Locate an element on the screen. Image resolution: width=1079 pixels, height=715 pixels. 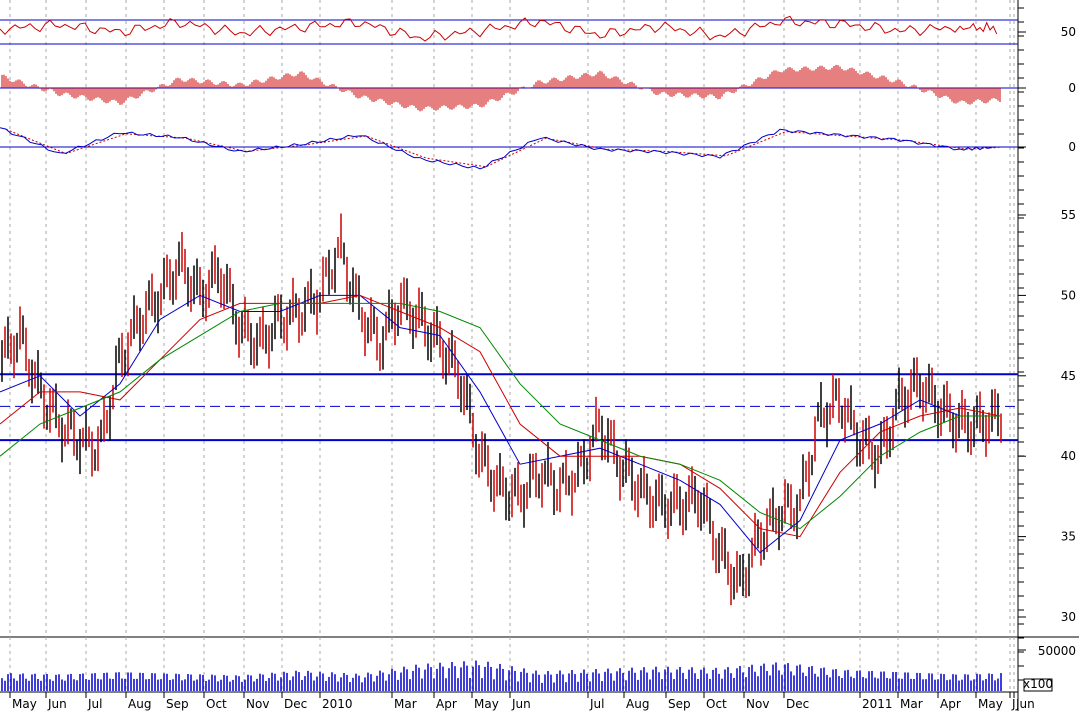
volume-unit-label: x100 is located at coordinates (1038, 684).